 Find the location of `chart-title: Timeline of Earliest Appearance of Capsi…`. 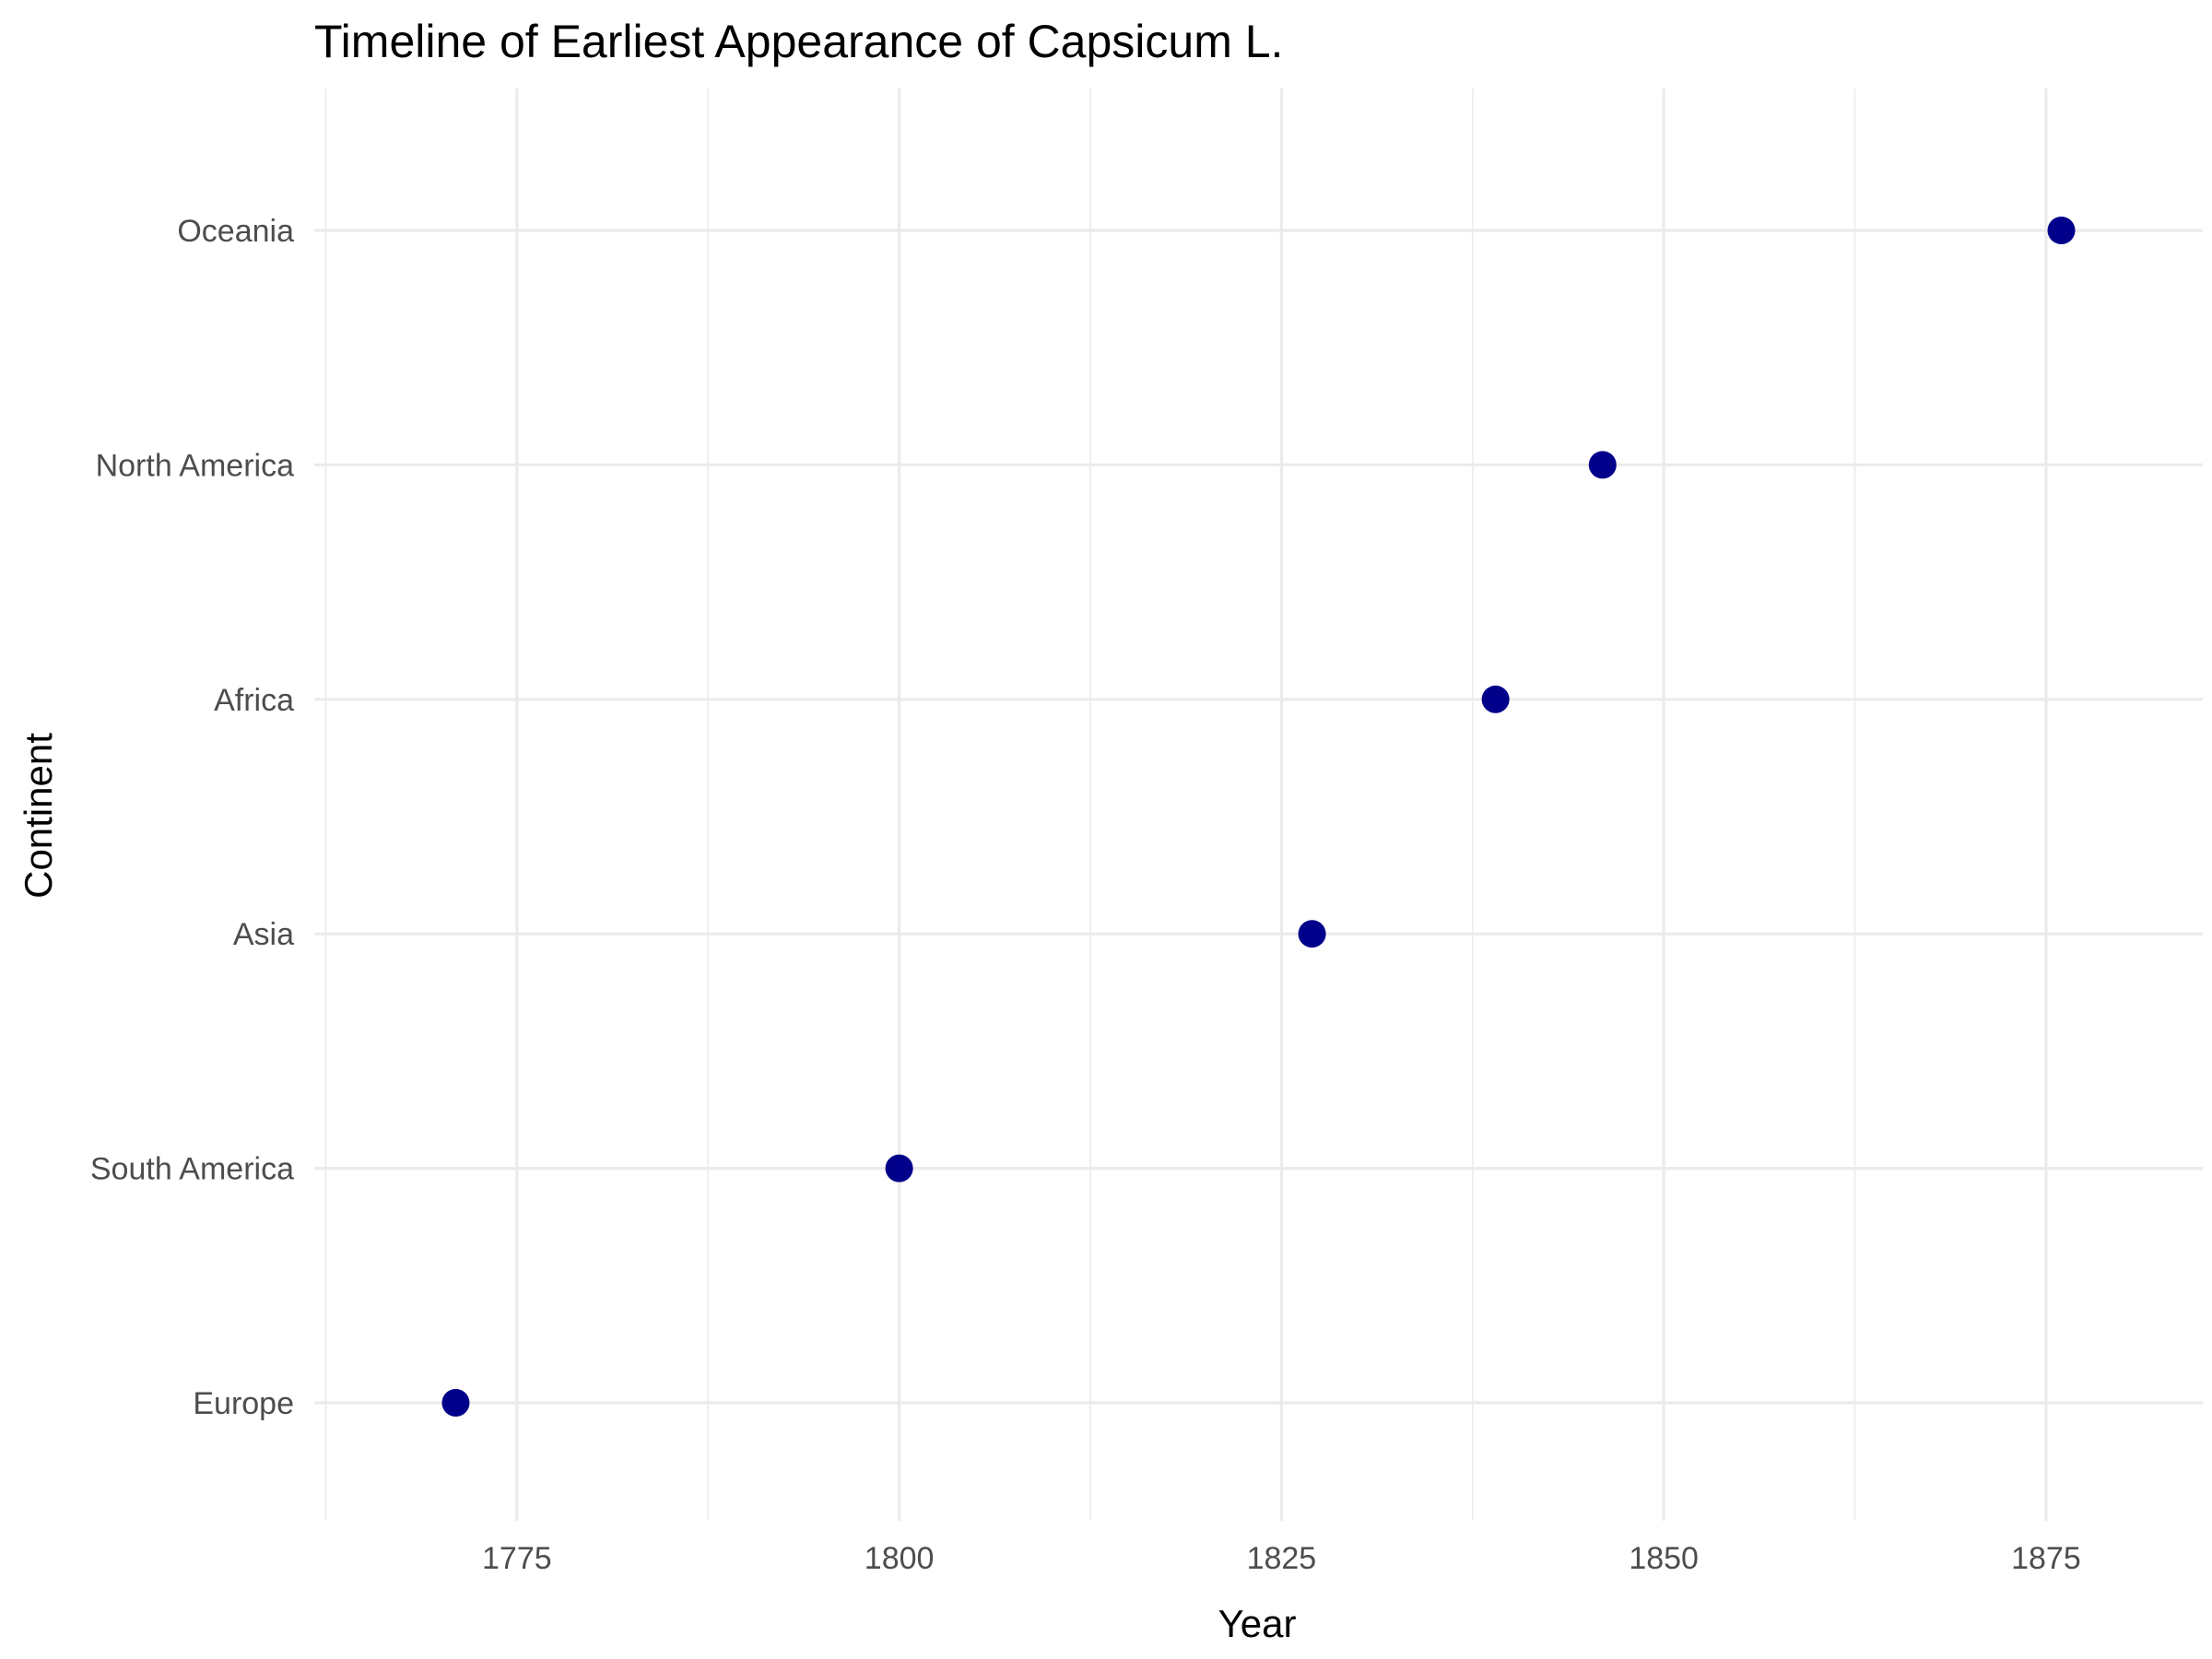

chart-title: Timeline of Earliest Appearance of Capsi… is located at coordinates (798, 41).